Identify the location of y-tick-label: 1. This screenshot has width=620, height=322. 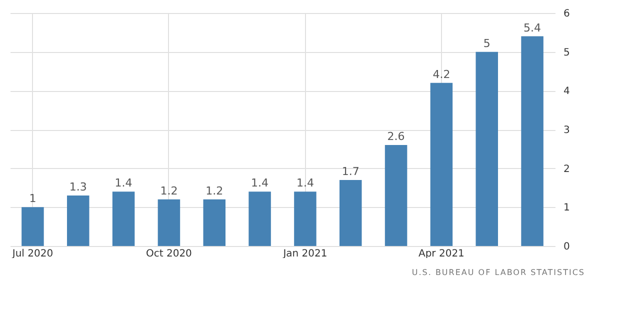
(567, 208).